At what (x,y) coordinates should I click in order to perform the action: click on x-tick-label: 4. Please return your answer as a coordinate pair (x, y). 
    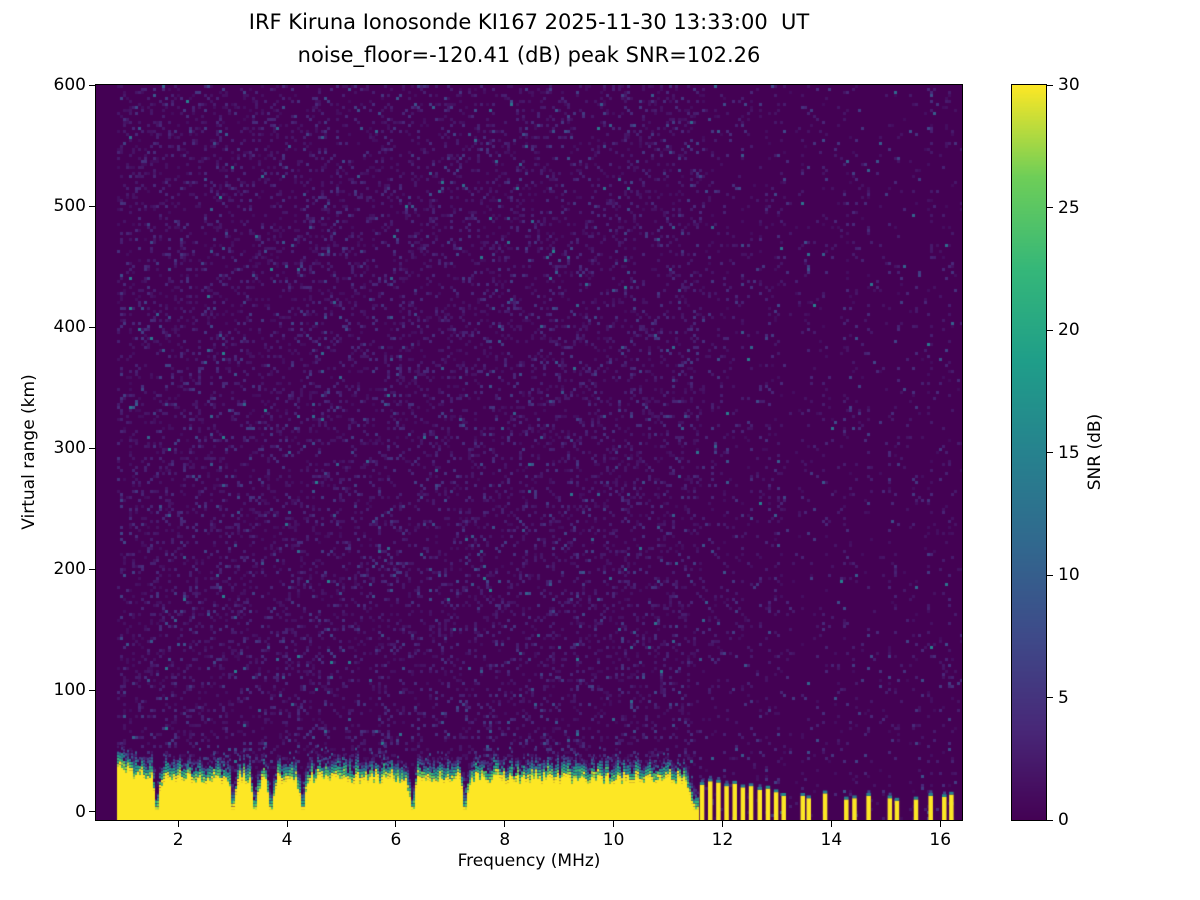
    Looking at the image, I should click on (287, 840).